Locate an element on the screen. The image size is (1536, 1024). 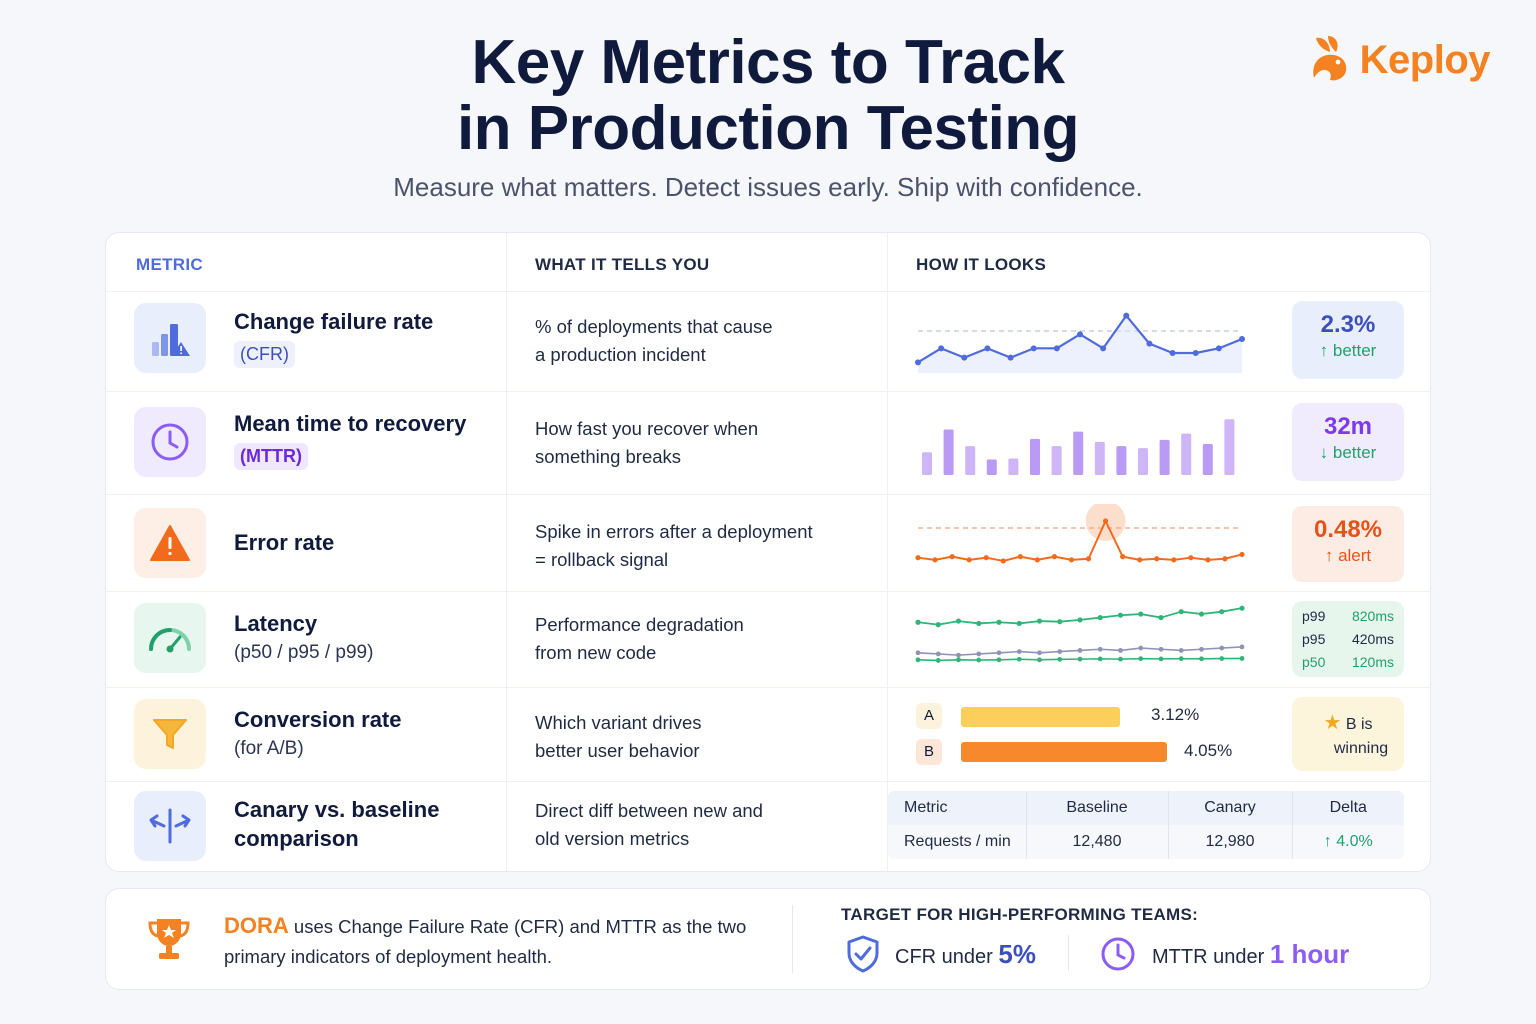
title-line-2: in Production Testing is located at coordinates (768, 128).